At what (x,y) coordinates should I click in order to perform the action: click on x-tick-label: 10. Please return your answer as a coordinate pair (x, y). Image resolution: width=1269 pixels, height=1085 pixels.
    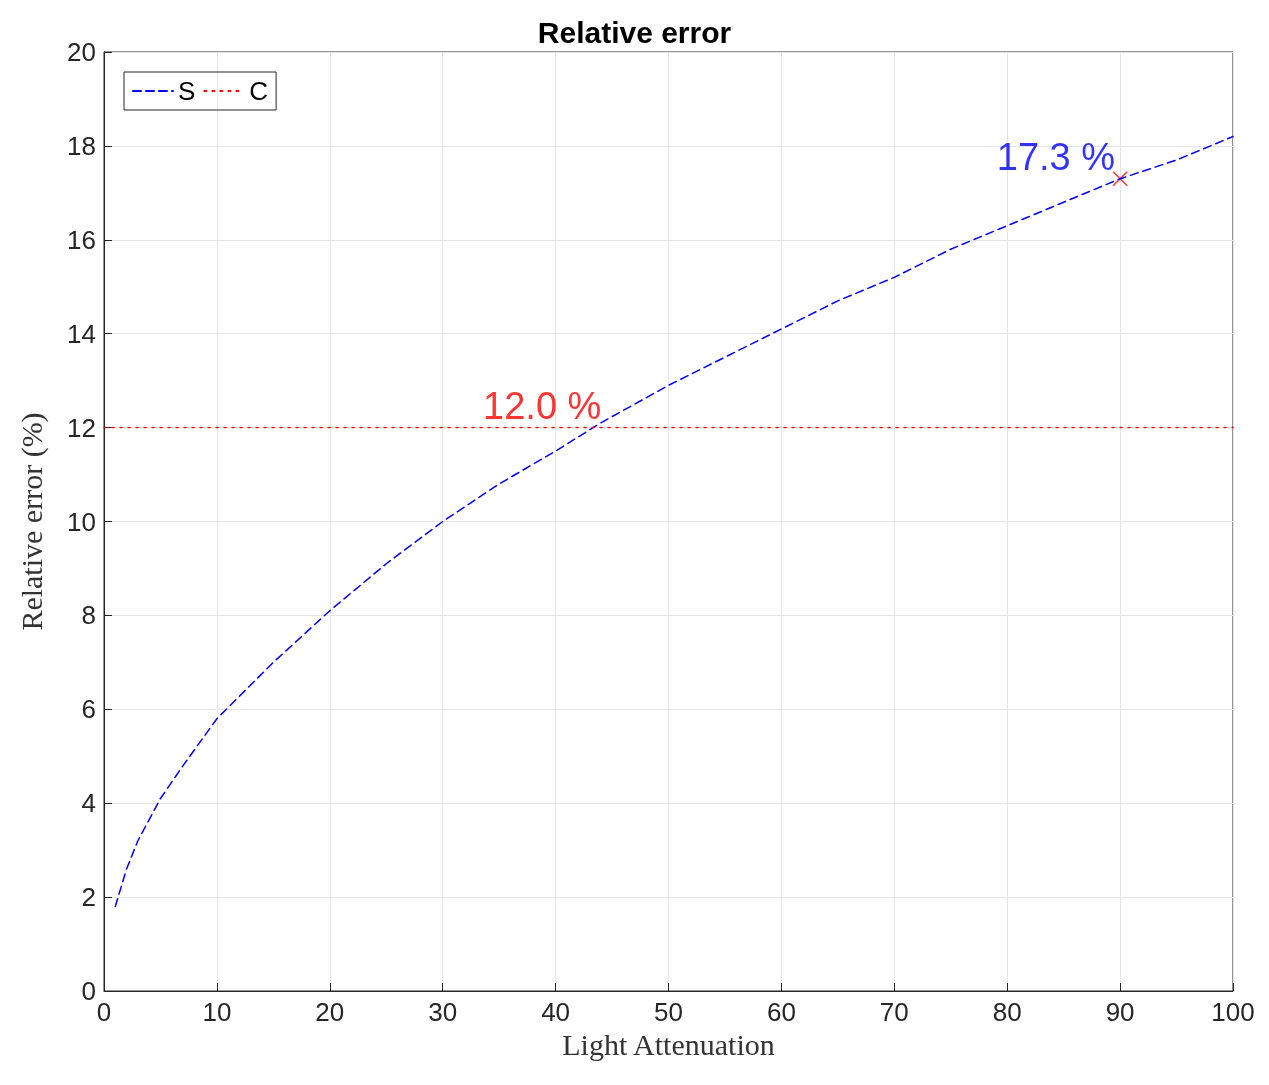
    Looking at the image, I should click on (217, 1012).